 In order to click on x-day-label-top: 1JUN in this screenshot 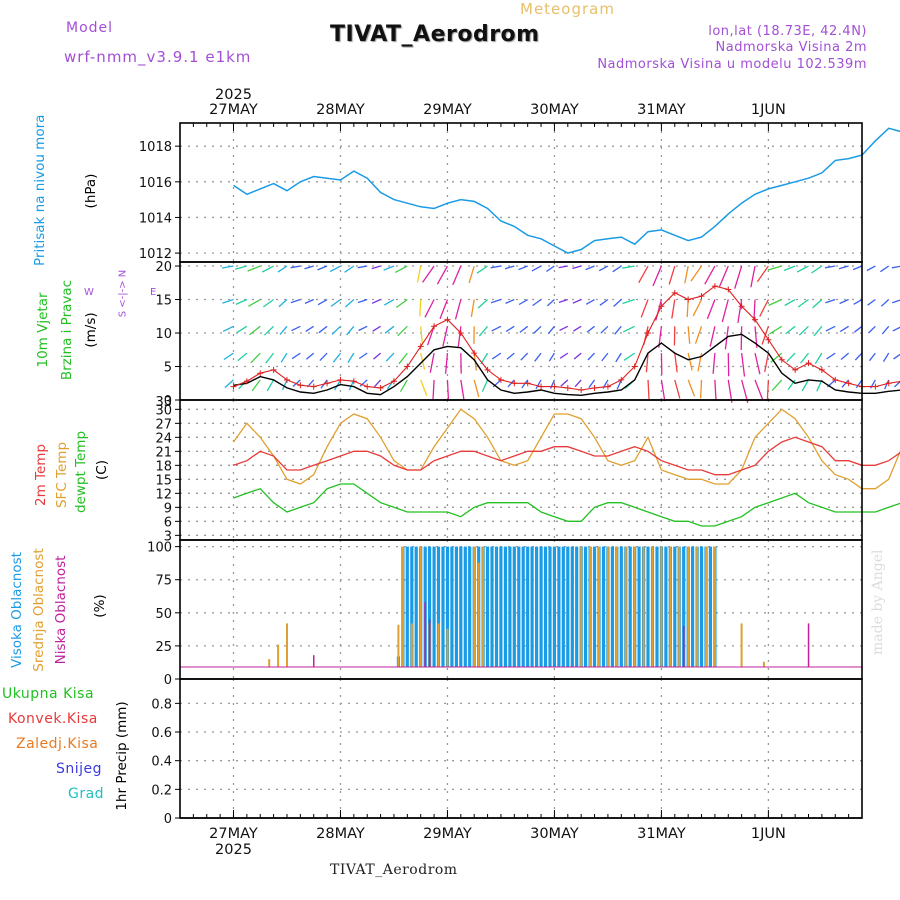, I will do `click(768, 110)`.